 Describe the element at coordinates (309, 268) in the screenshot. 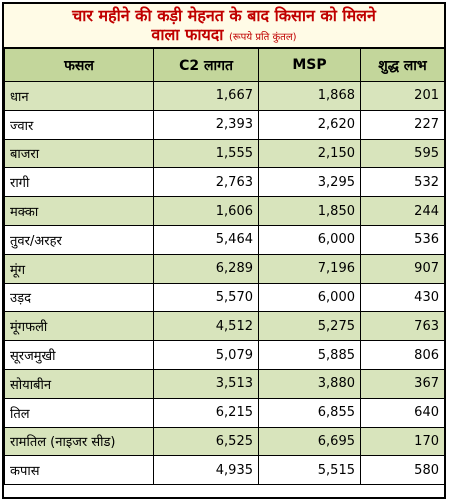

I see `msp-cell: 7,196` at that location.